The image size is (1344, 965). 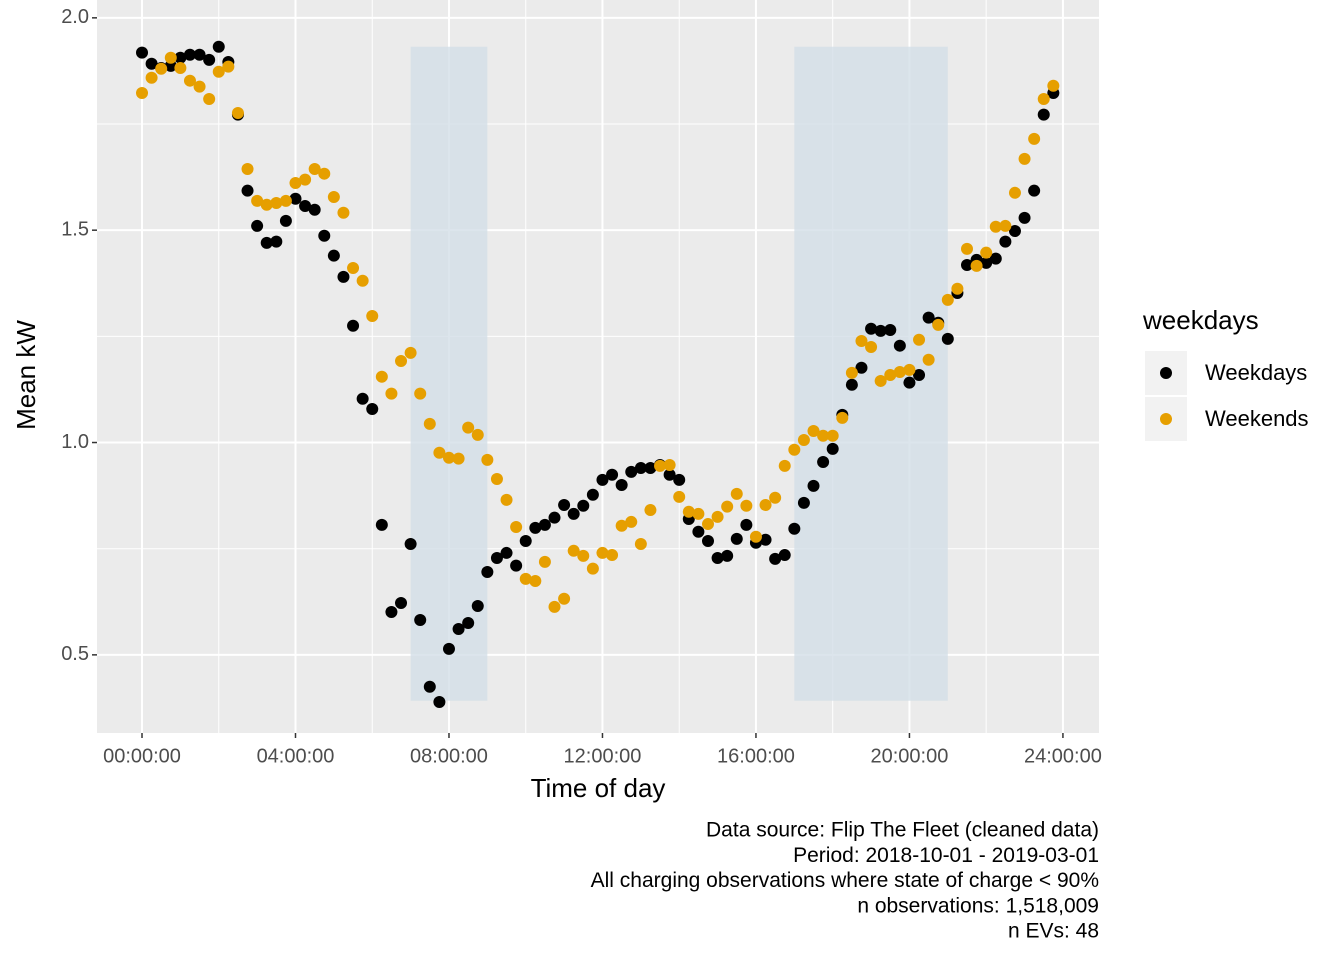 I want to click on y-axis-title: Mean kW, so click(x=26, y=375).